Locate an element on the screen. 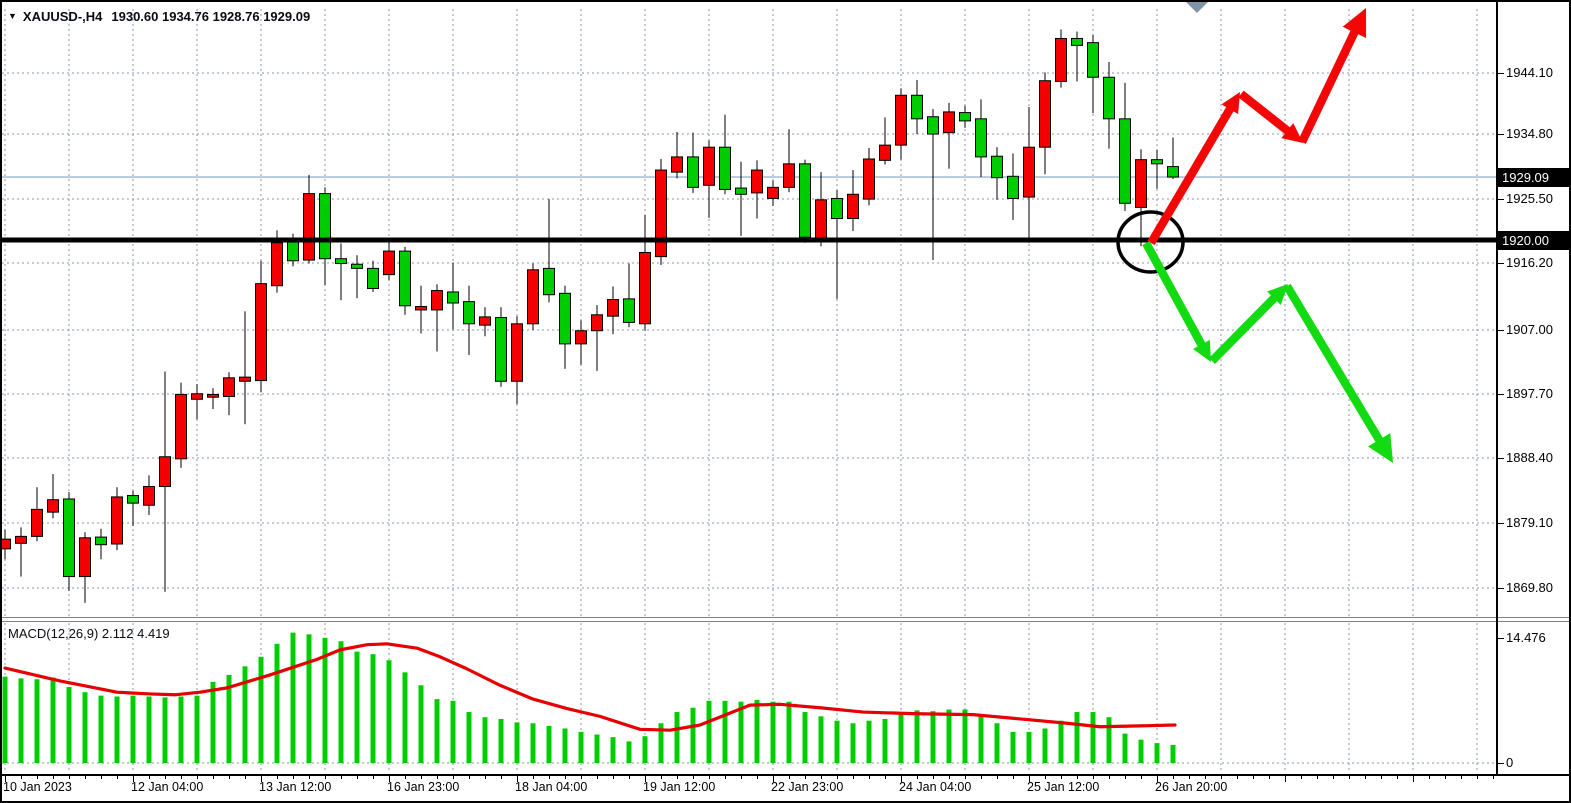  circle-annotation is located at coordinates (1150, 242).